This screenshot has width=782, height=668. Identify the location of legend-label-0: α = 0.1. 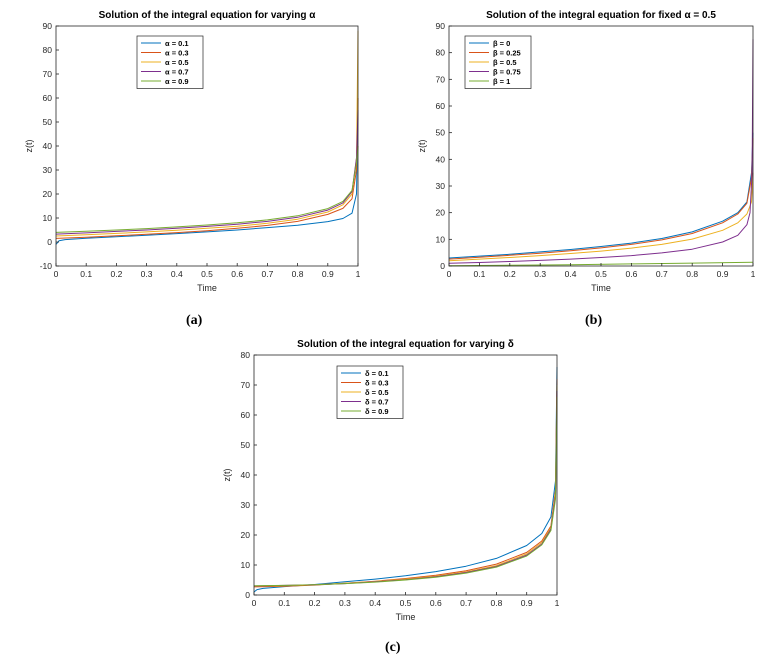
(177, 43).